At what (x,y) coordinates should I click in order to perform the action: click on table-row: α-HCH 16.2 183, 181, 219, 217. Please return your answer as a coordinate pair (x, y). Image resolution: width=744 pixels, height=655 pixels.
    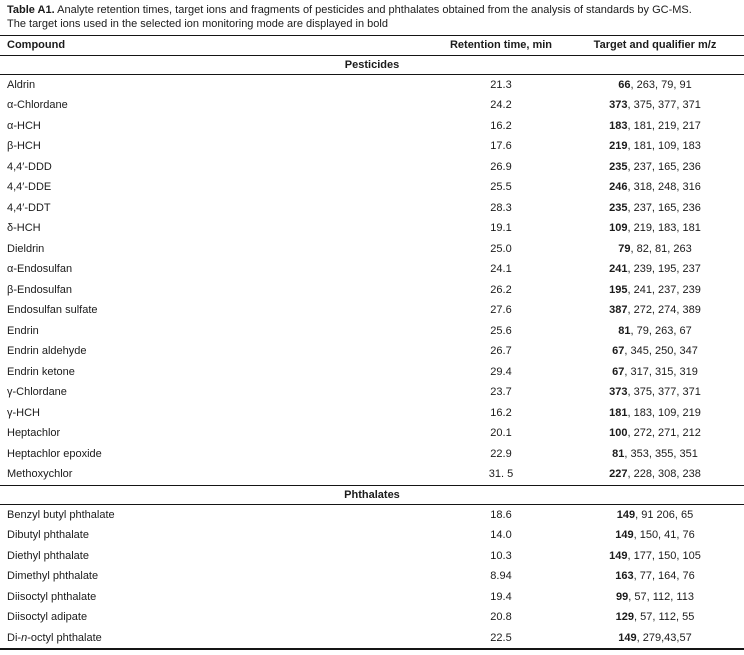
    Looking at the image, I should click on (372, 126).